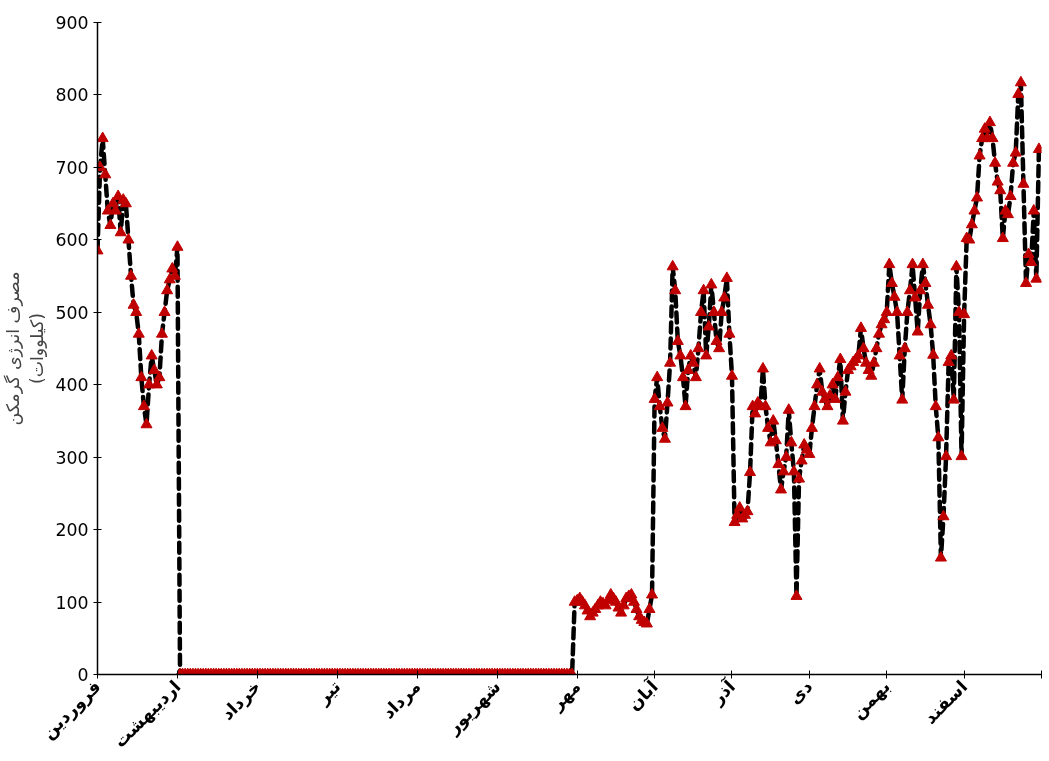 The width and height of the screenshot is (1049, 761). Describe the element at coordinates (72, 23) in the screenshot. I see `y-tick-label: 900` at that location.